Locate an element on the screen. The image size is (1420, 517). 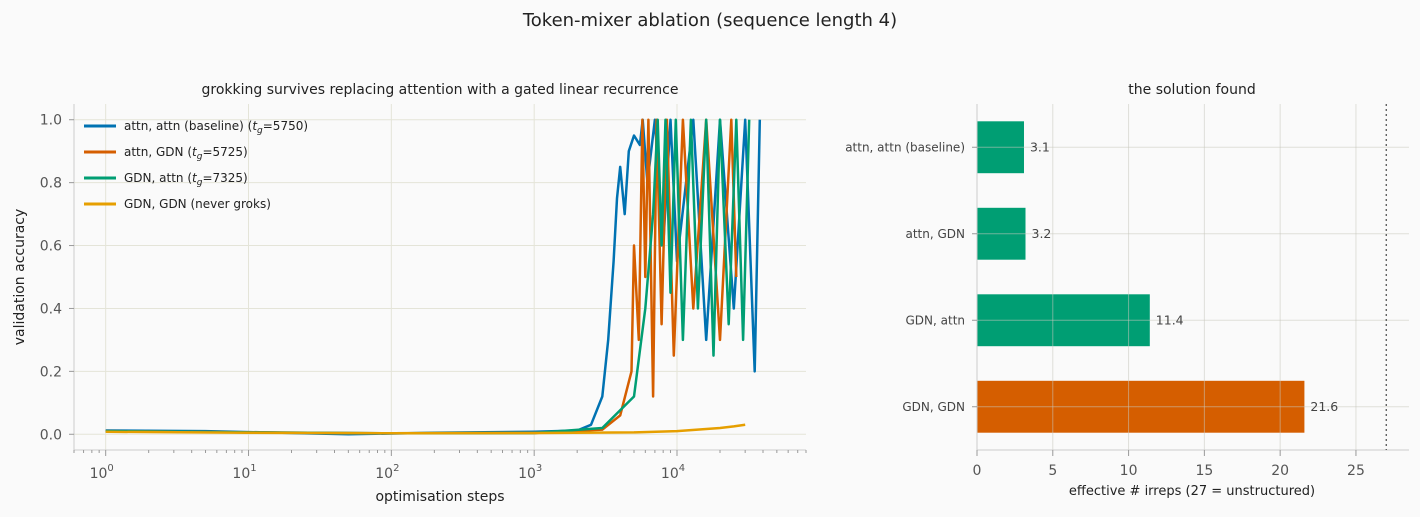
line-y-tick-label: 1.0 is located at coordinates (51, 121).